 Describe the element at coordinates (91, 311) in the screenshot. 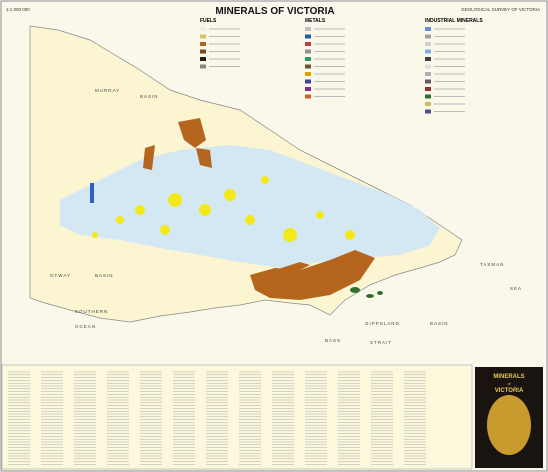

I see `map-label: SOUTHERN` at that location.